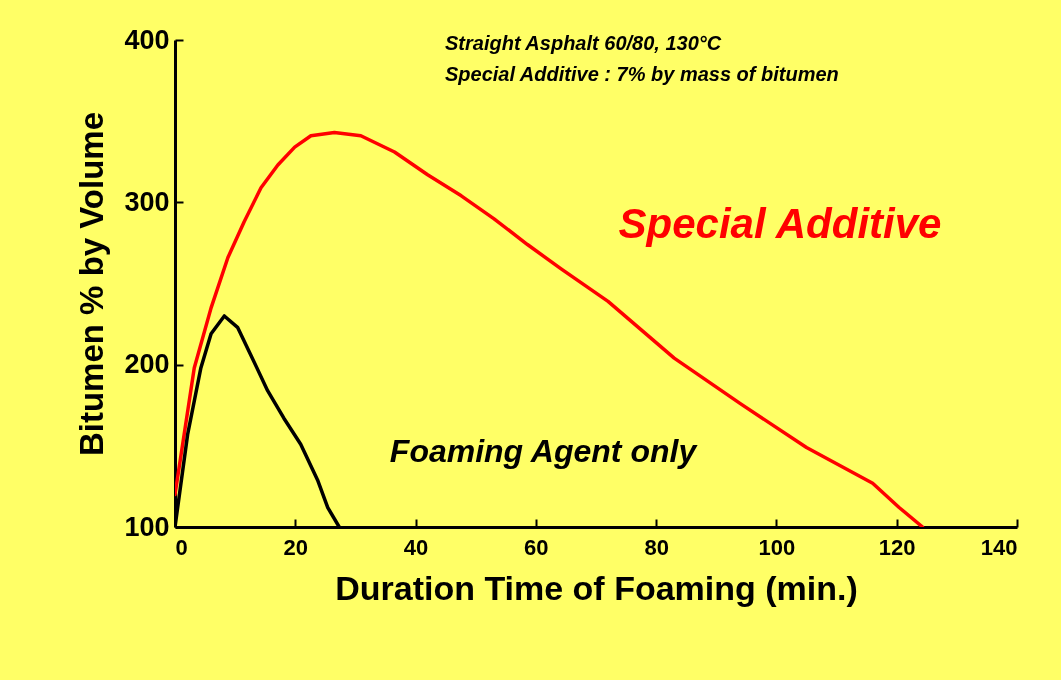 This screenshot has width=1061, height=680. I want to click on x-axis-title: Duration Time of Foaming (min.), so click(596, 587).